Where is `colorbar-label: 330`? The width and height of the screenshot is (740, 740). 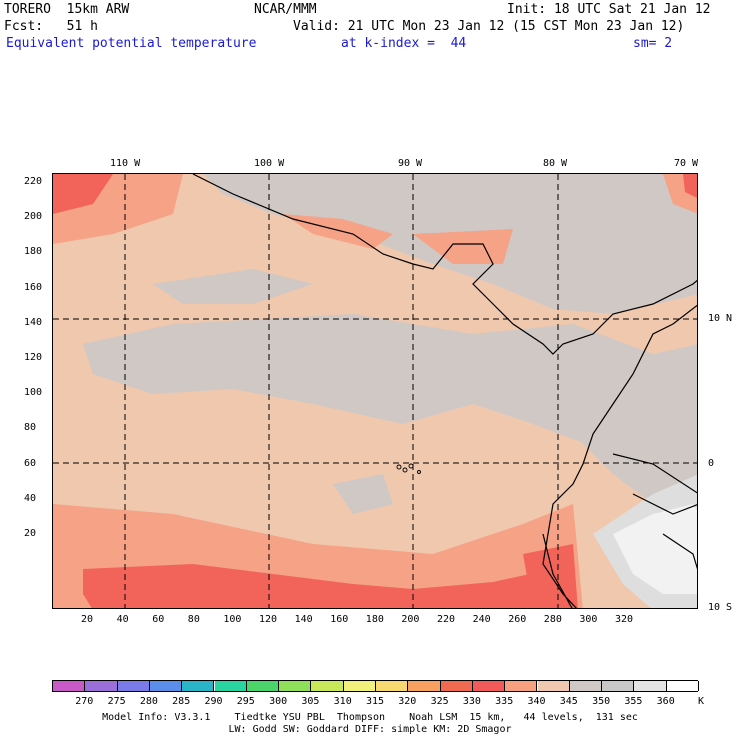
colorbar-label: 330 is located at coordinates (471, 701).